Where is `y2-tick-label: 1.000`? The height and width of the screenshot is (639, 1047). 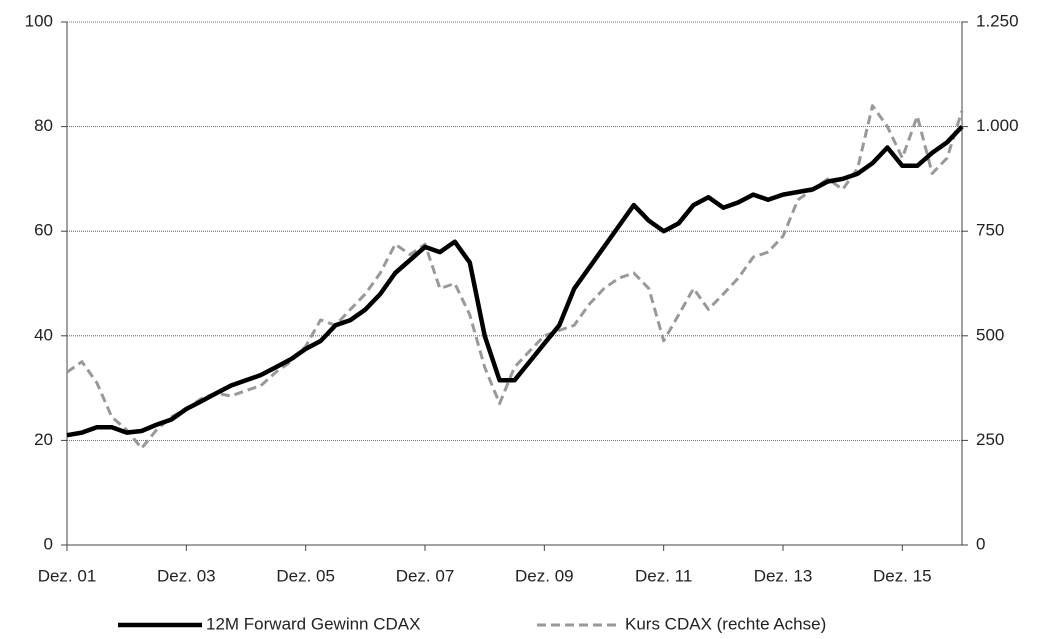 y2-tick-label: 1.000 is located at coordinates (997, 125).